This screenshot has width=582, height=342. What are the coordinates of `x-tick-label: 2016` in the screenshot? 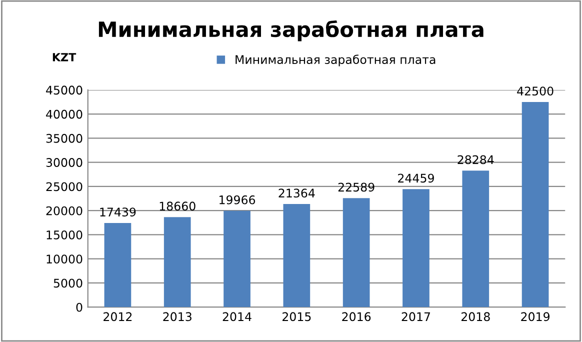 It's located at (356, 317).